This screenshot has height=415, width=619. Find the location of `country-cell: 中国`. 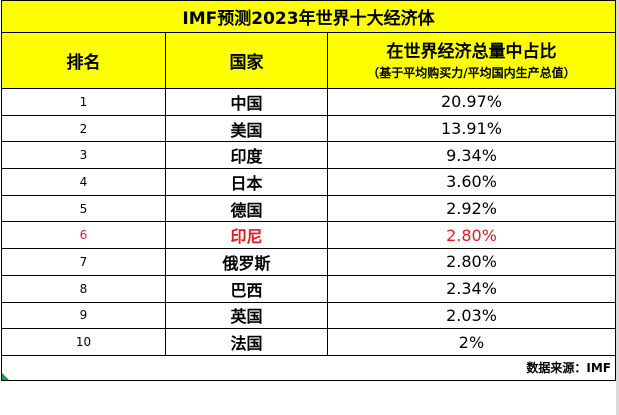

country-cell: 中国 is located at coordinates (246, 102).